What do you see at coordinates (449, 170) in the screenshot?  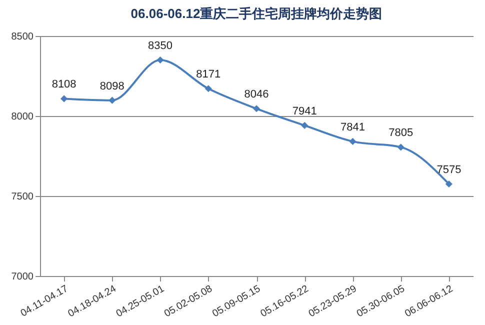 I see `data-label: 7575` at bounding box center [449, 170].